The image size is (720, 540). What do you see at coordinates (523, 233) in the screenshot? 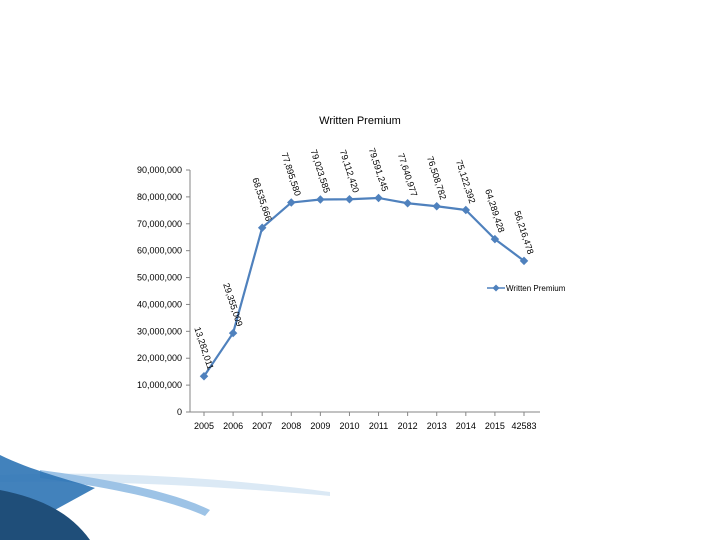
I see `data-label: 56,216,478` at bounding box center [523, 233].